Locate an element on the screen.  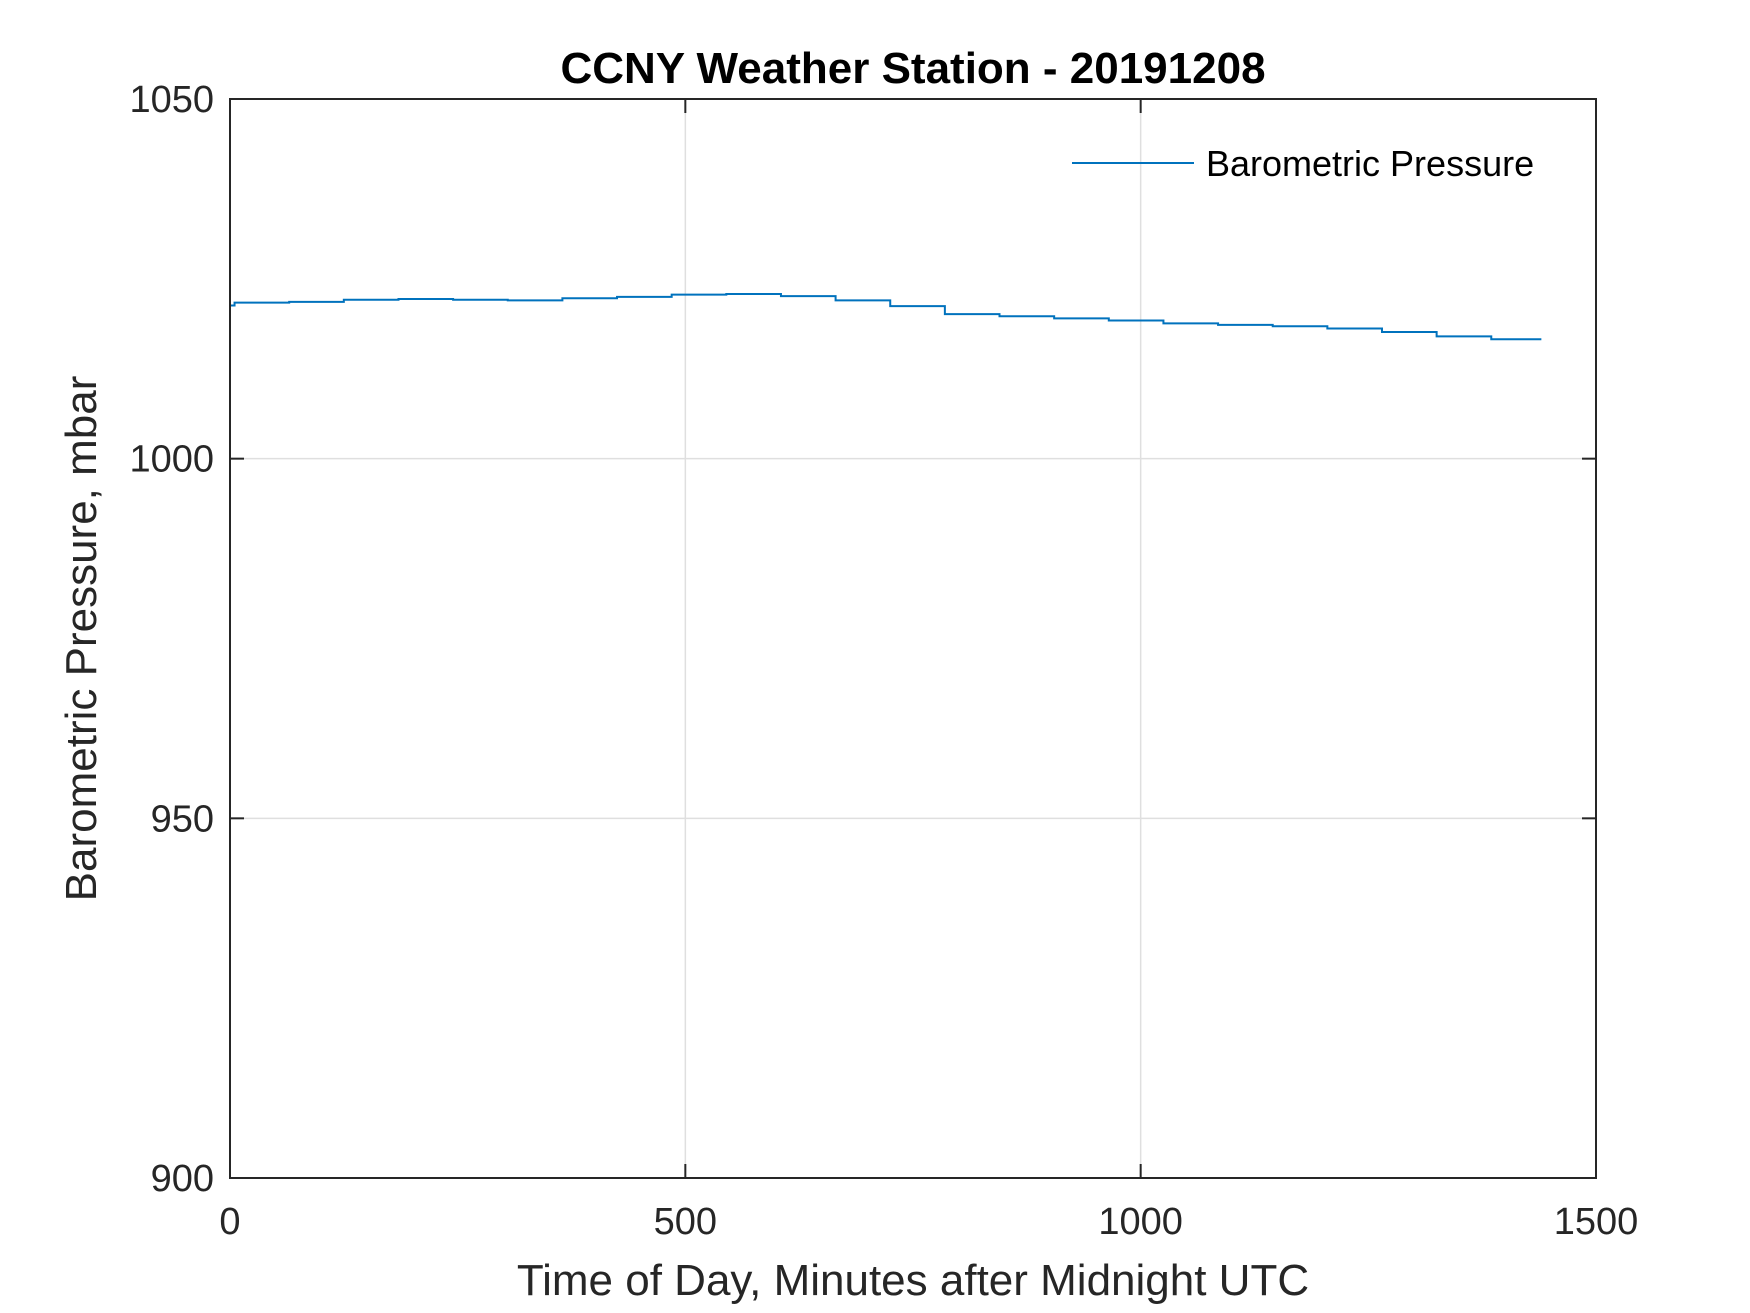
y-tick-label: 900 is located at coordinates (182, 1179).